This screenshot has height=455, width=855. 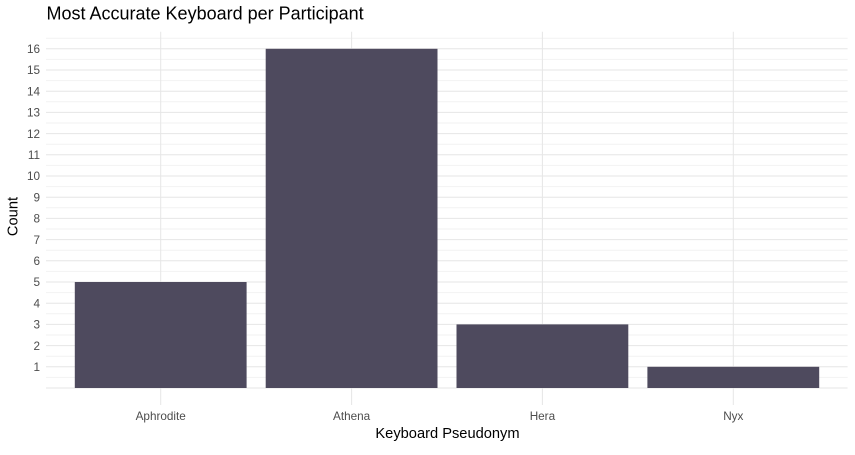 I want to click on svg-text: Keyboard Pseudonym, so click(x=447, y=434).